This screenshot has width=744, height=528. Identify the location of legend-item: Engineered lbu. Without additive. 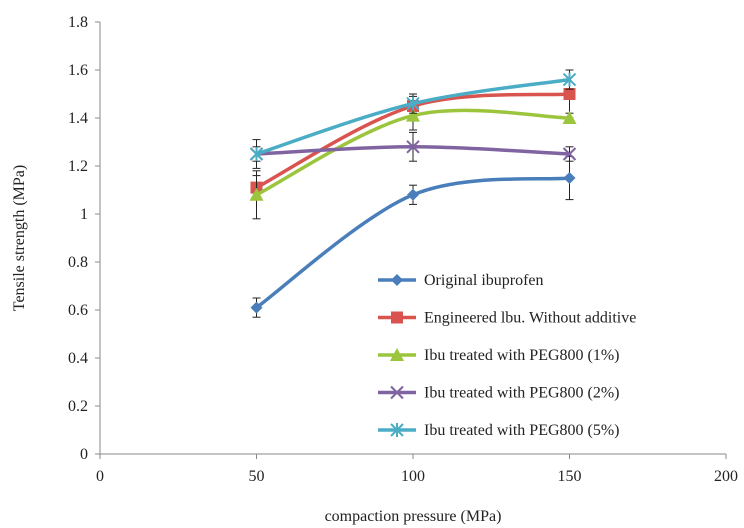
(507, 318).